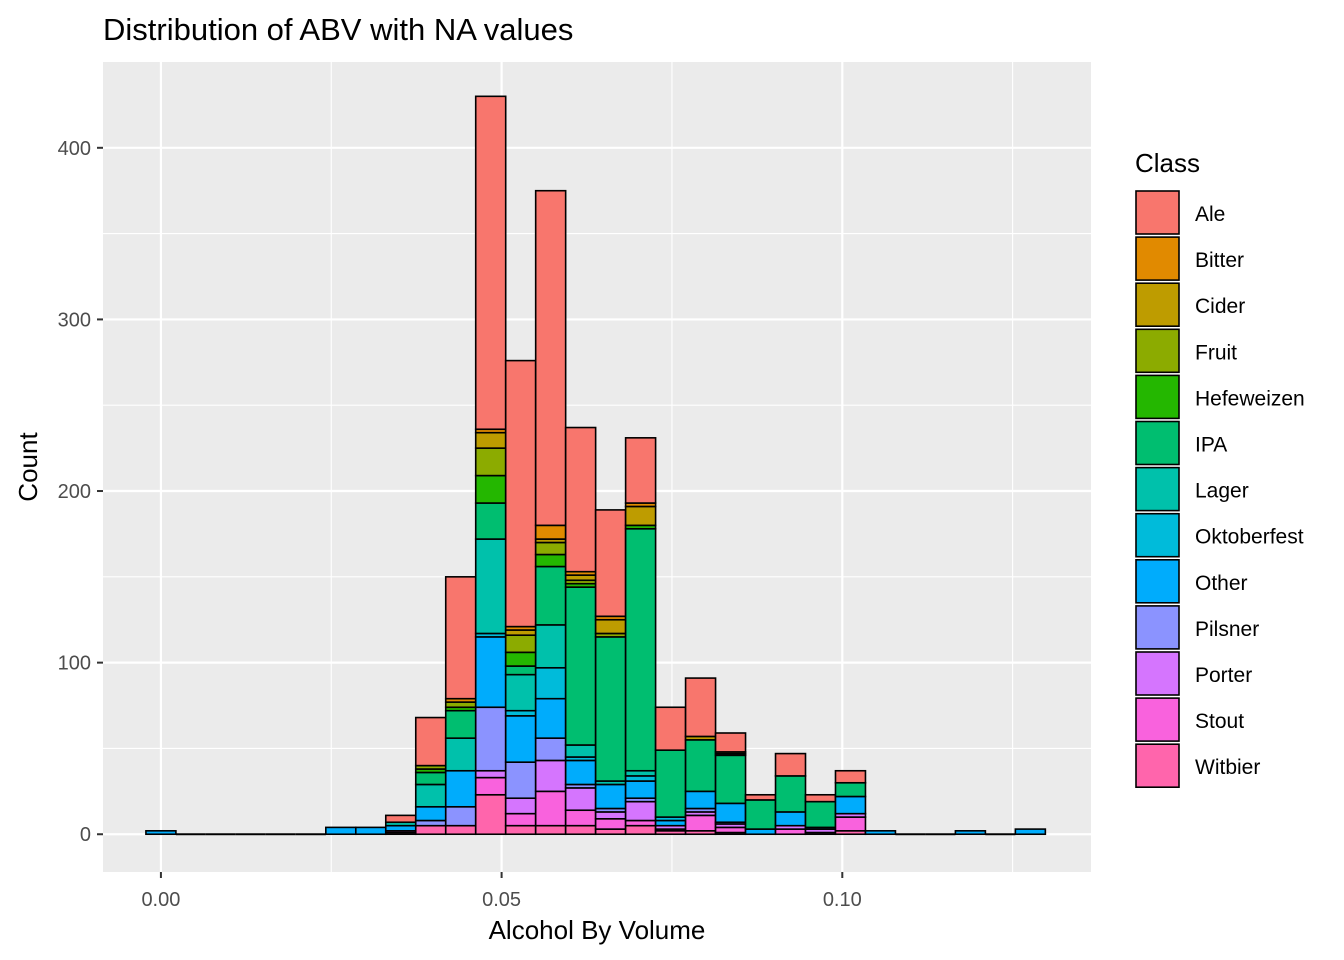  What do you see at coordinates (338, 29) in the screenshot?
I see `chart-title: Distribution of ABV with NA values` at bounding box center [338, 29].